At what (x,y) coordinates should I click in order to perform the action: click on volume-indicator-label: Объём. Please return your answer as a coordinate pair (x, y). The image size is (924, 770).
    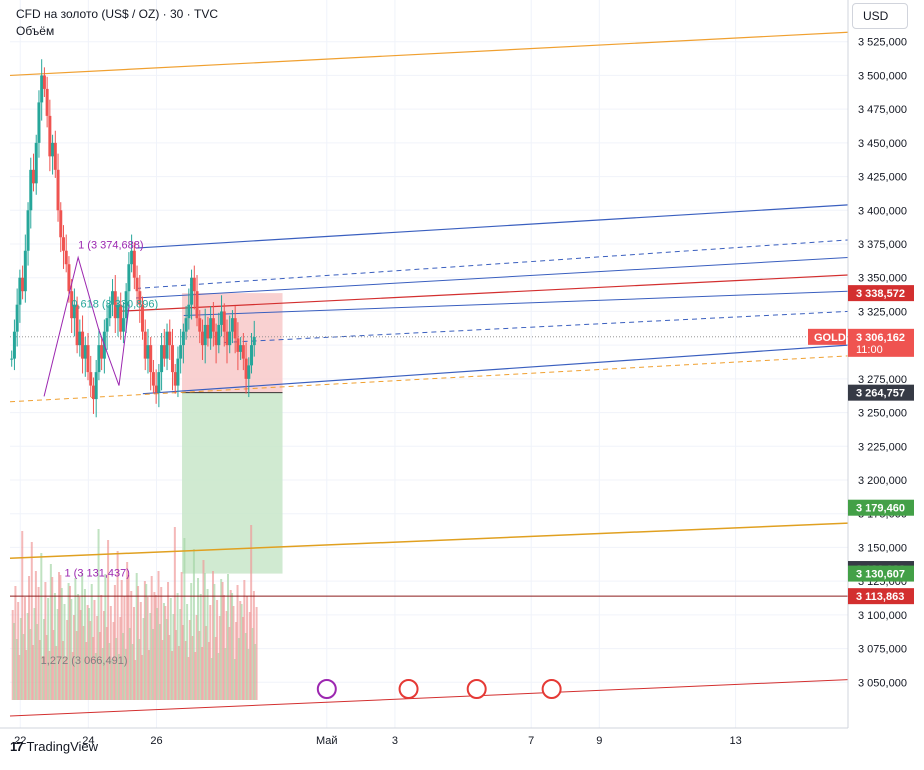
    Looking at the image, I should click on (35, 31).